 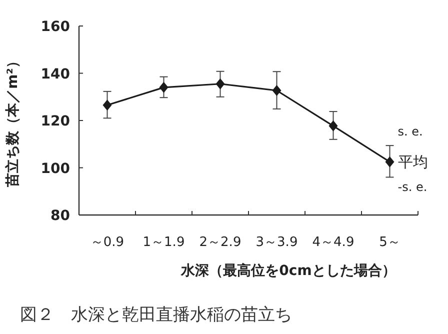 I want to click on annotation: s. e., so click(x=410, y=131).